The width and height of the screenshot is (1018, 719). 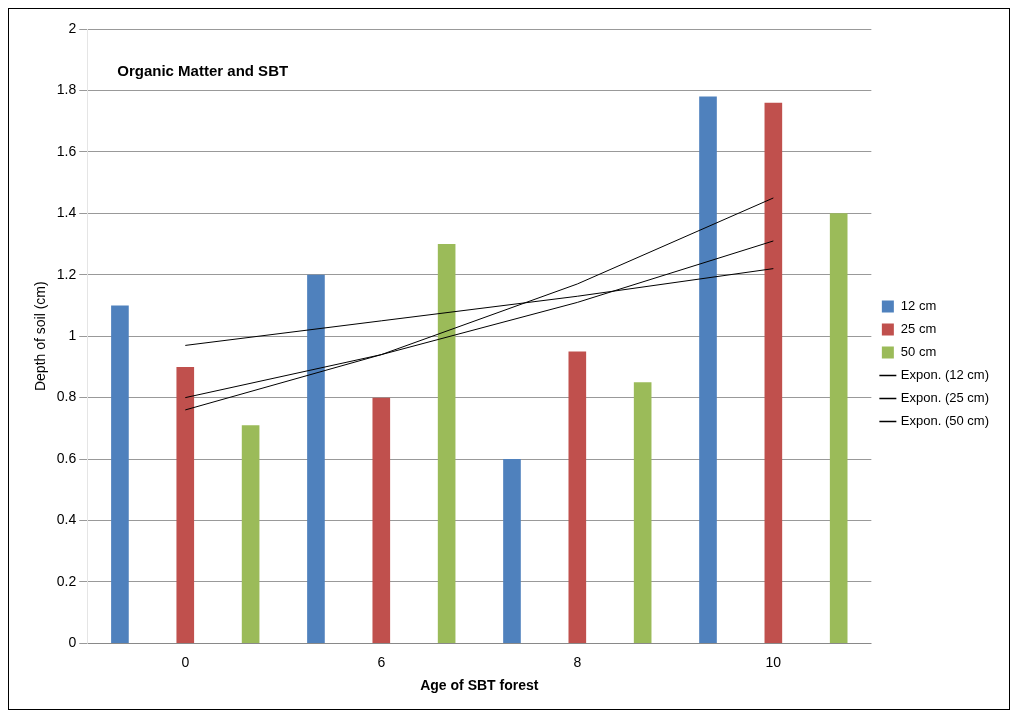 What do you see at coordinates (40, 336) in the screenshot?
I see `y-axis-title: Depth of soil (cm)` at bounding box center [40, 336].